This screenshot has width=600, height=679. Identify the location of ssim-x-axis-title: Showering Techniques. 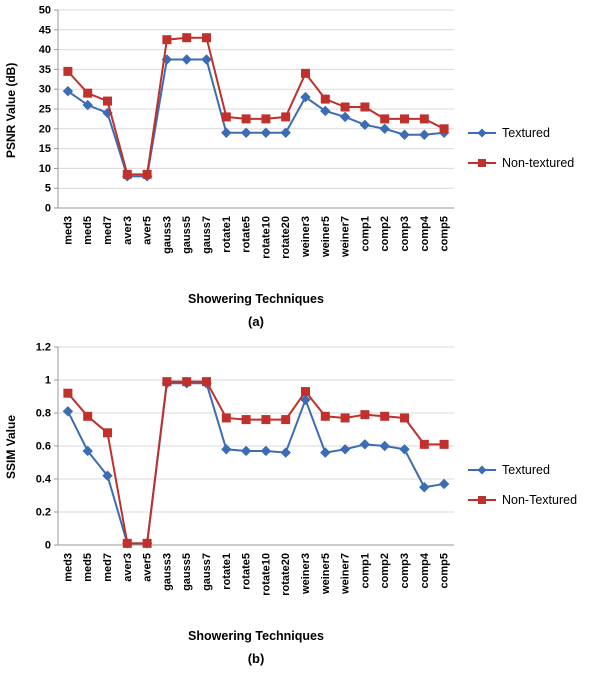
(256, 636).